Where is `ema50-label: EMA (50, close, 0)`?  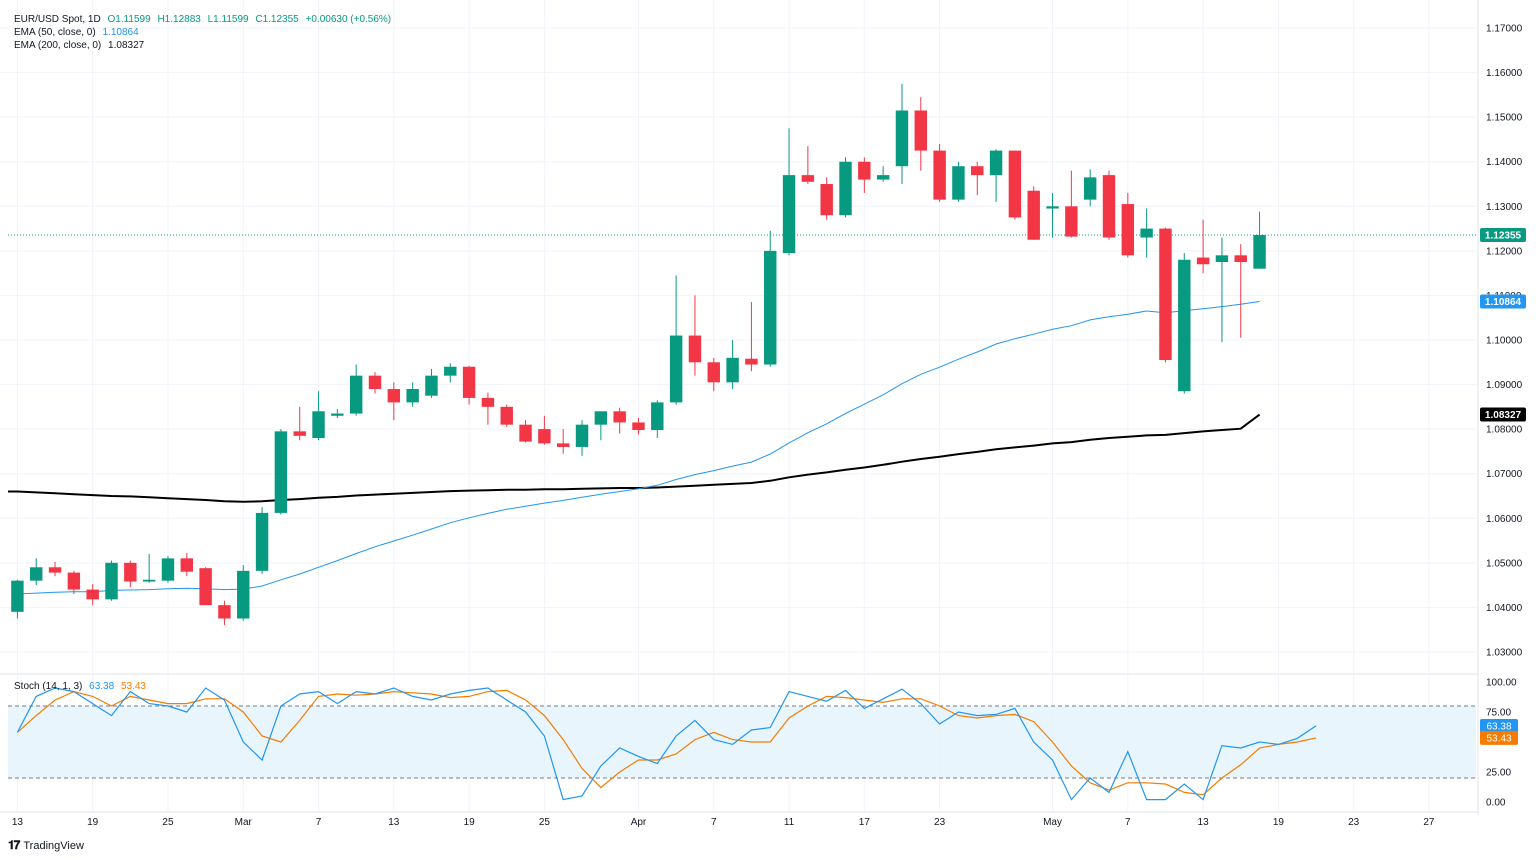
ema50-label: EMA (50, close, 0) is located at coordinates (55, 32).